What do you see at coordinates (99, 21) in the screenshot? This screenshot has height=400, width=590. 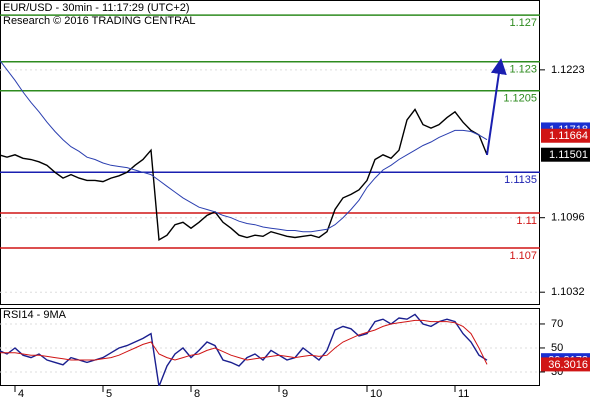 I see `chart-subtitle: Research © 2016 TRADING CENTRAL` at bounding box center [99, 21].